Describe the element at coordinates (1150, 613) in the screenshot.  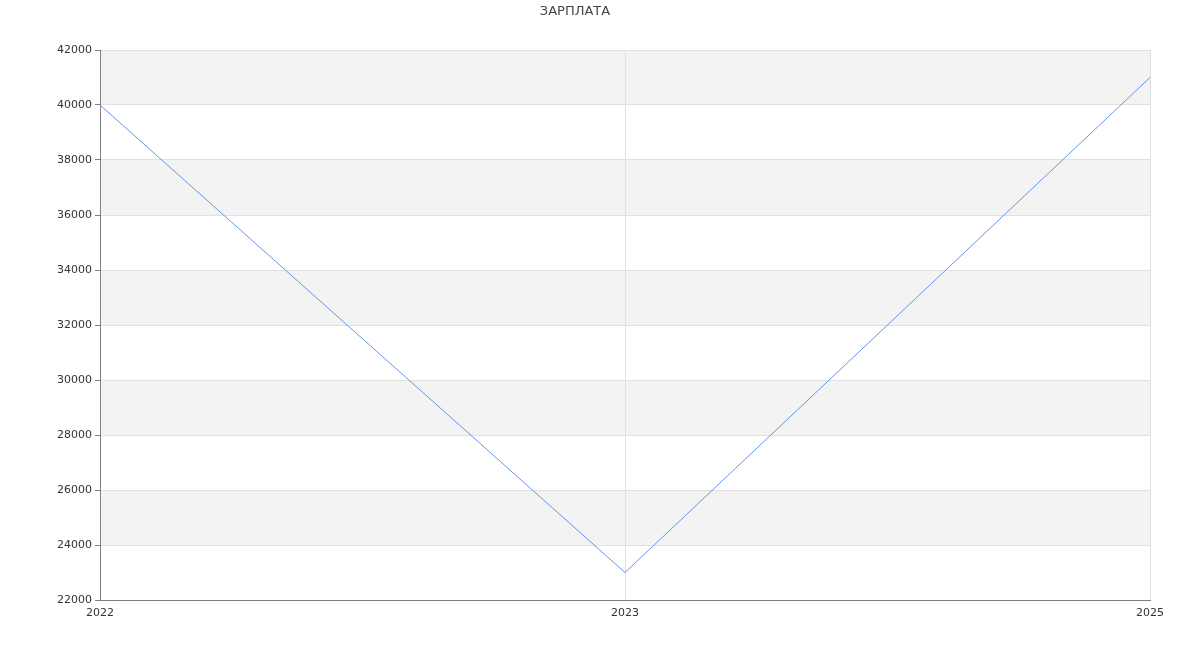
I see `x-tick-label: 2025` at that location.